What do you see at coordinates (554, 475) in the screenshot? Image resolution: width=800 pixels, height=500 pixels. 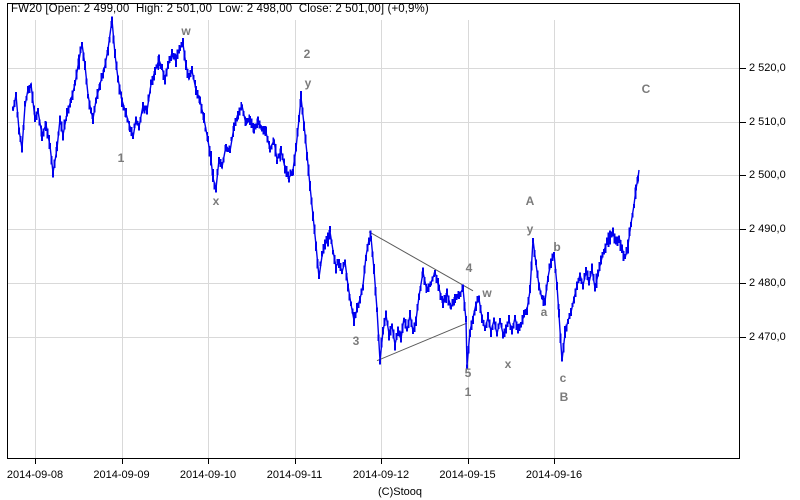 I see `x-axis-label: 2014-09-16` at bounding box center [554, 475].